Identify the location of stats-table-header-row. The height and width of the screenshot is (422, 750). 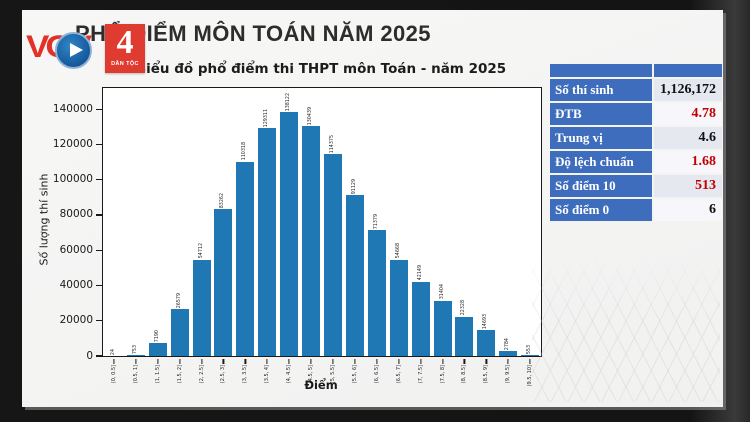
(636, 70).